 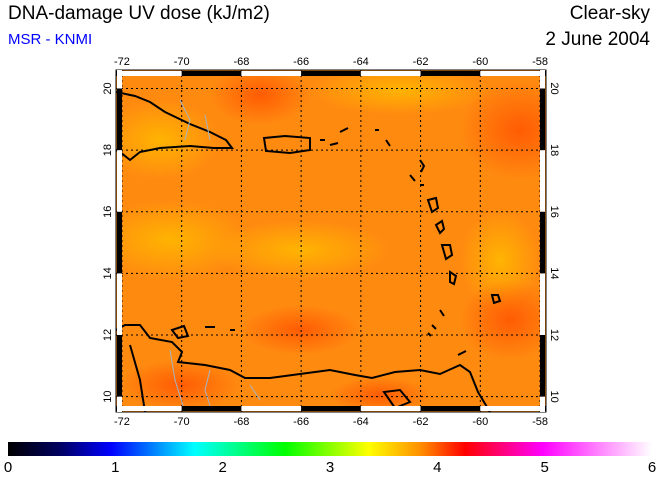 I want to click on lon-tick-top: -68, so click(x=241, y=62).